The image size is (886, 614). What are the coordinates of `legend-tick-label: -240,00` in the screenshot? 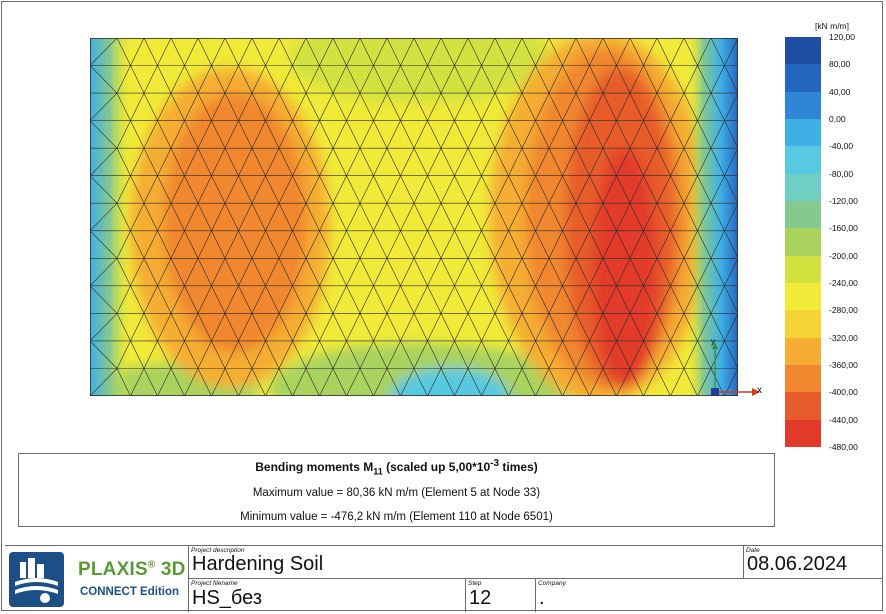 It's located at (843, 283).